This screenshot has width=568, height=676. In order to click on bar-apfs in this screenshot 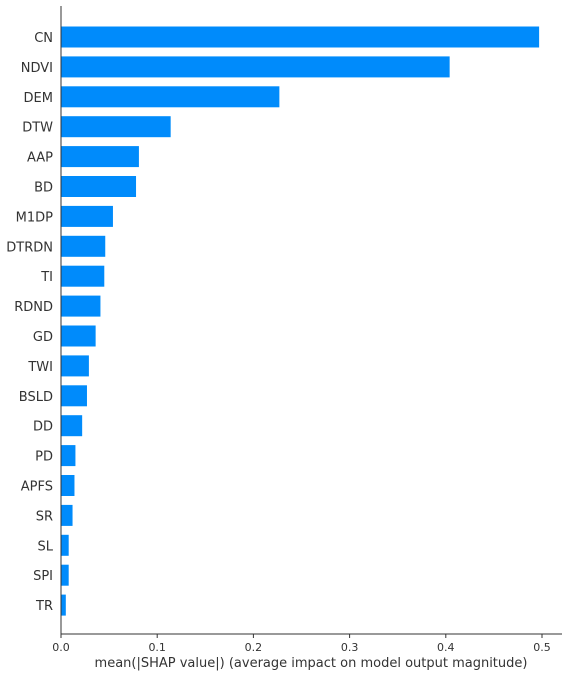, I will do `click(68, 485)`.